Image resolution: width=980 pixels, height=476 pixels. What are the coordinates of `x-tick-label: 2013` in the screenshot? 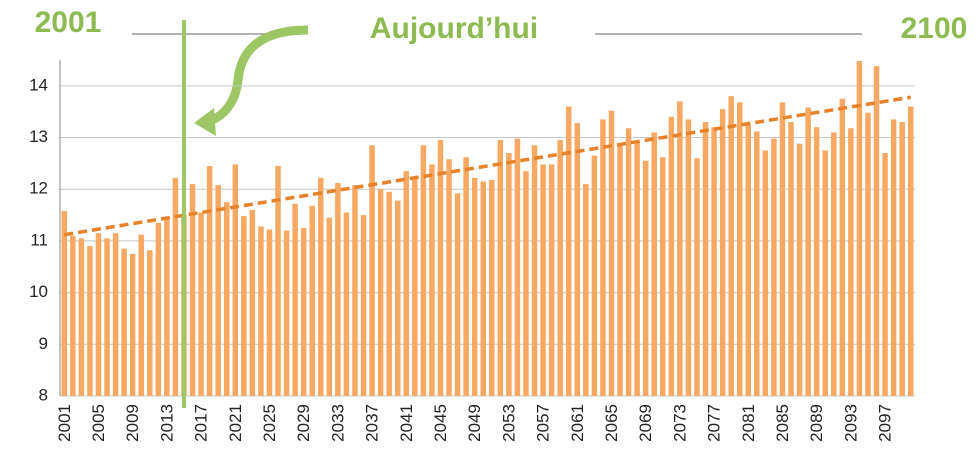 It's located at (166, 423).